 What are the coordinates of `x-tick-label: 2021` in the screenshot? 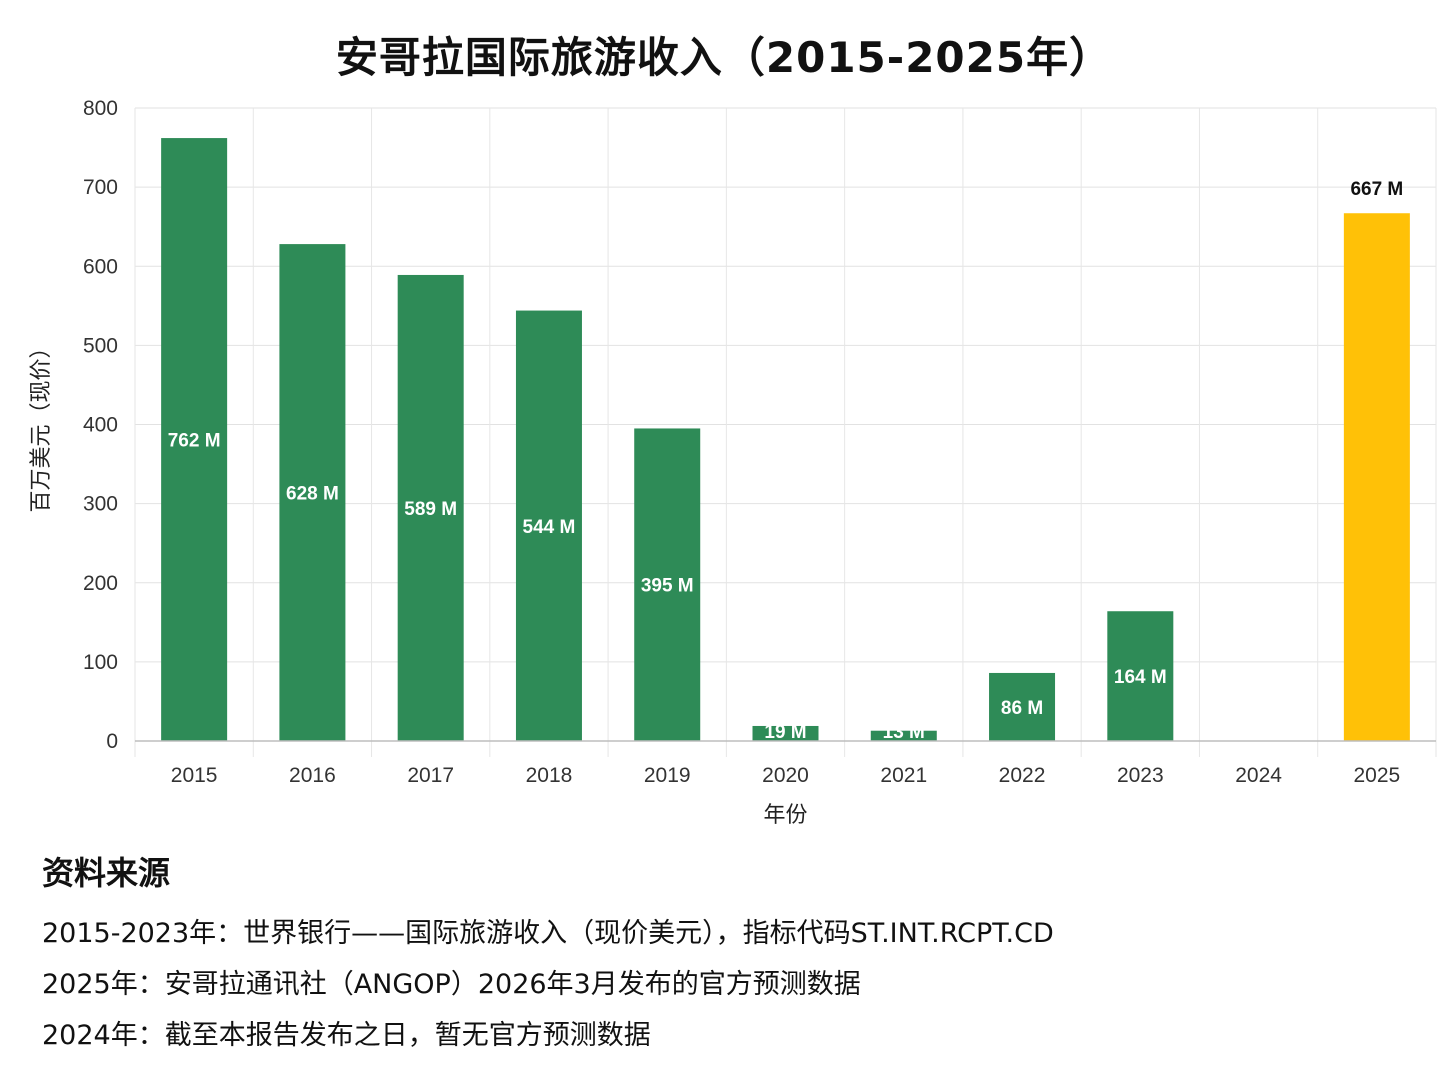 It's located at (903, 775).